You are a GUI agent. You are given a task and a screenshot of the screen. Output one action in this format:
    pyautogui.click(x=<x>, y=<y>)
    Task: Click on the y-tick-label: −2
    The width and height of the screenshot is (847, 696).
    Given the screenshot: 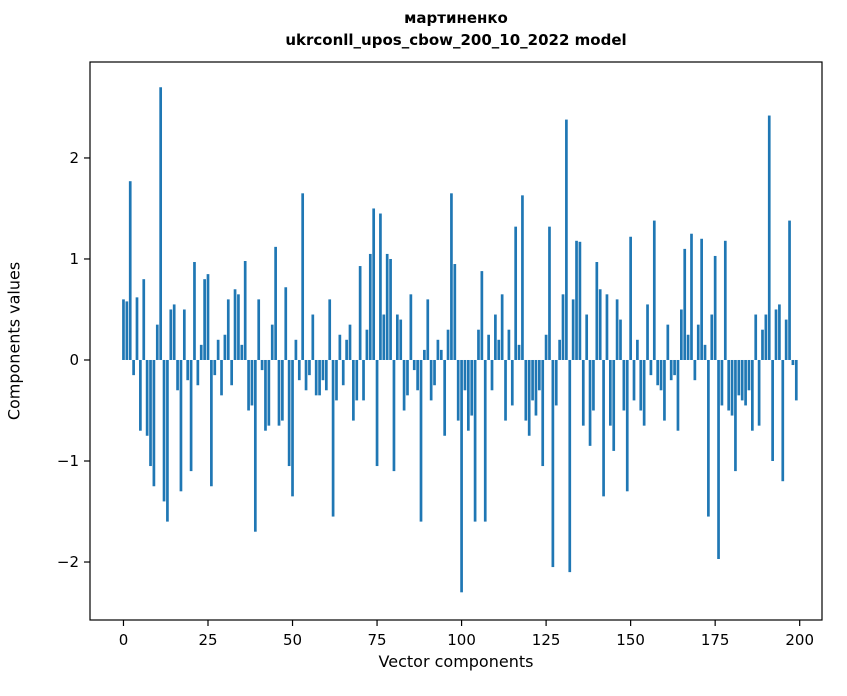 What is the action you would take?
    pyautogui.click(x=68, y=562)
    